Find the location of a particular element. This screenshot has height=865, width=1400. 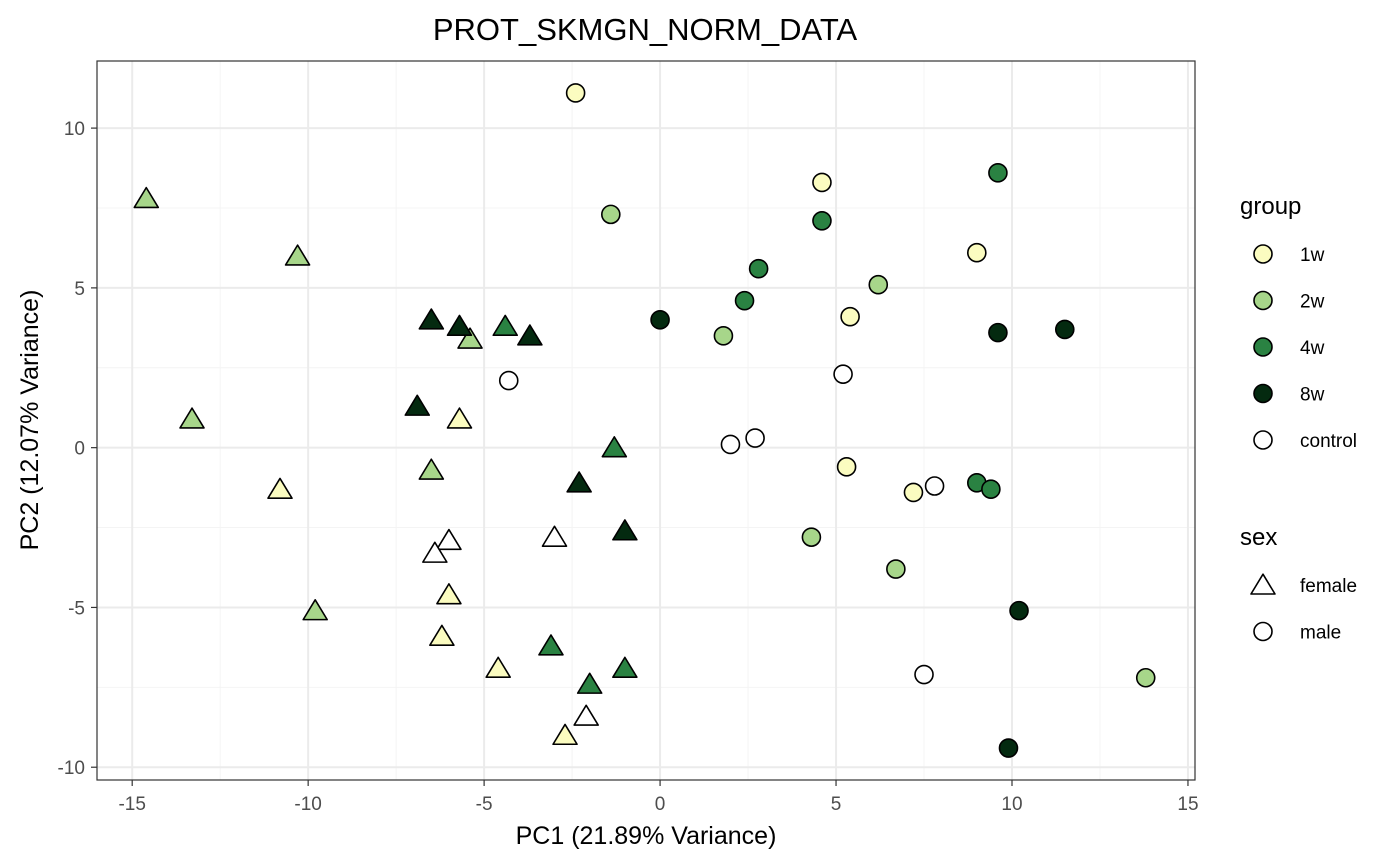

legend-sex: sex female male is located at coordinates (1298, 584).